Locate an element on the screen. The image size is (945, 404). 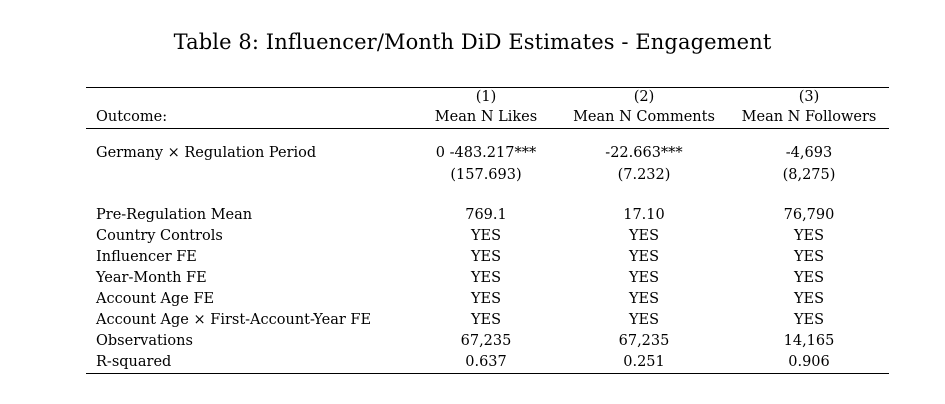
row-label: R-squared is located at coordinates (134, 362).